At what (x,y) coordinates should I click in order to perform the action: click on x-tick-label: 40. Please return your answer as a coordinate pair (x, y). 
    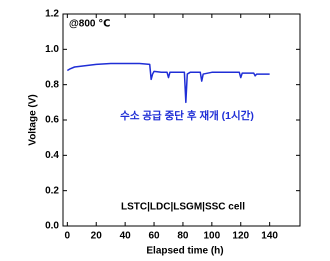
    Looking at the image, I should click on (126, 236).